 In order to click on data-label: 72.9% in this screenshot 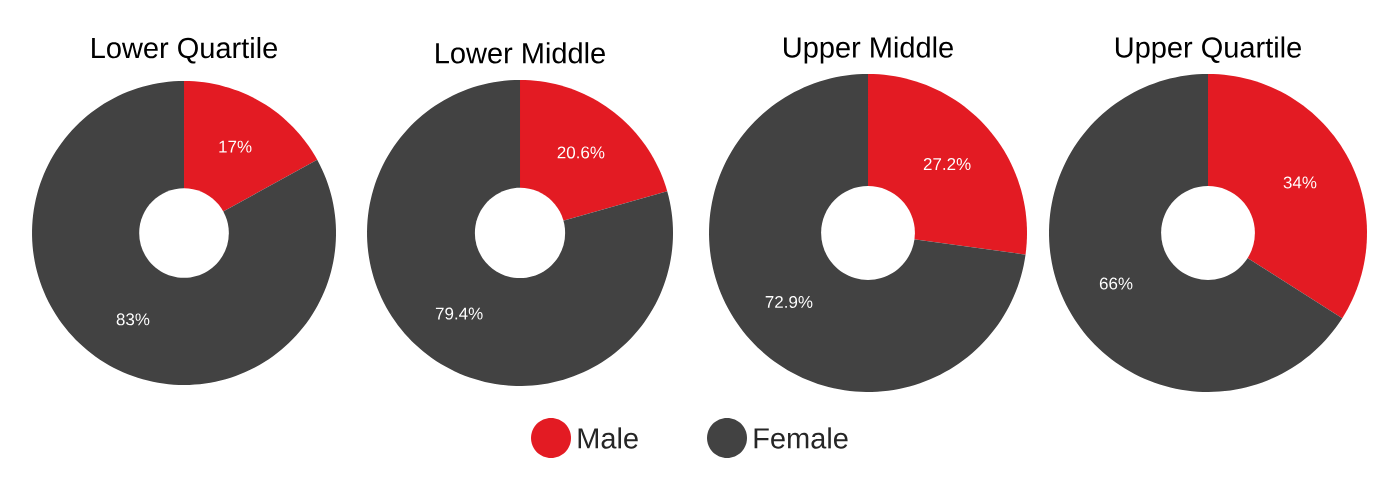, I will do `click(789, 301)`.